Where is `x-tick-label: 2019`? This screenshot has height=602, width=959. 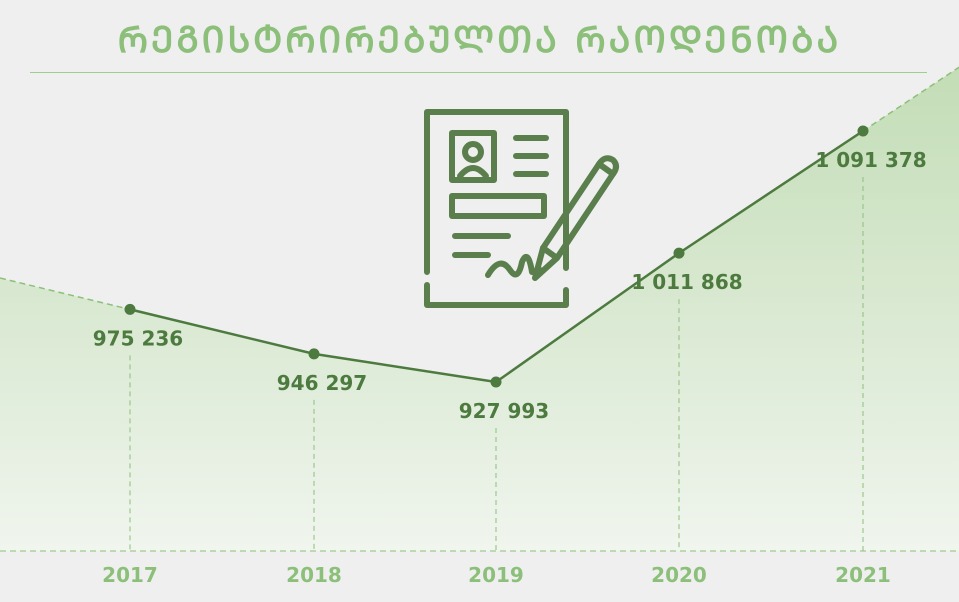
x-tick-label: 2019 is located at coordinates (496, 575).